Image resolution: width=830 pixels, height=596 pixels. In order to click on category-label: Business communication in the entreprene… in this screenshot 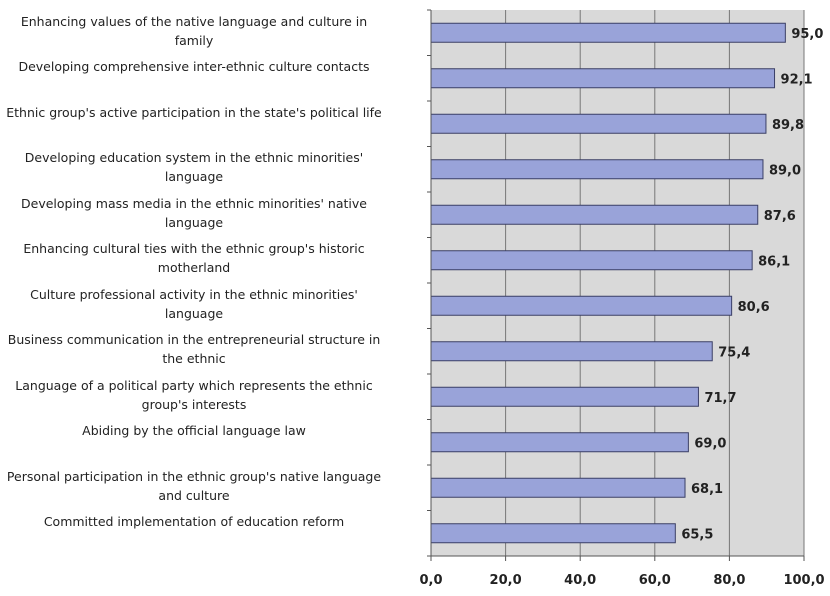, I will do `click(194, 349)`.